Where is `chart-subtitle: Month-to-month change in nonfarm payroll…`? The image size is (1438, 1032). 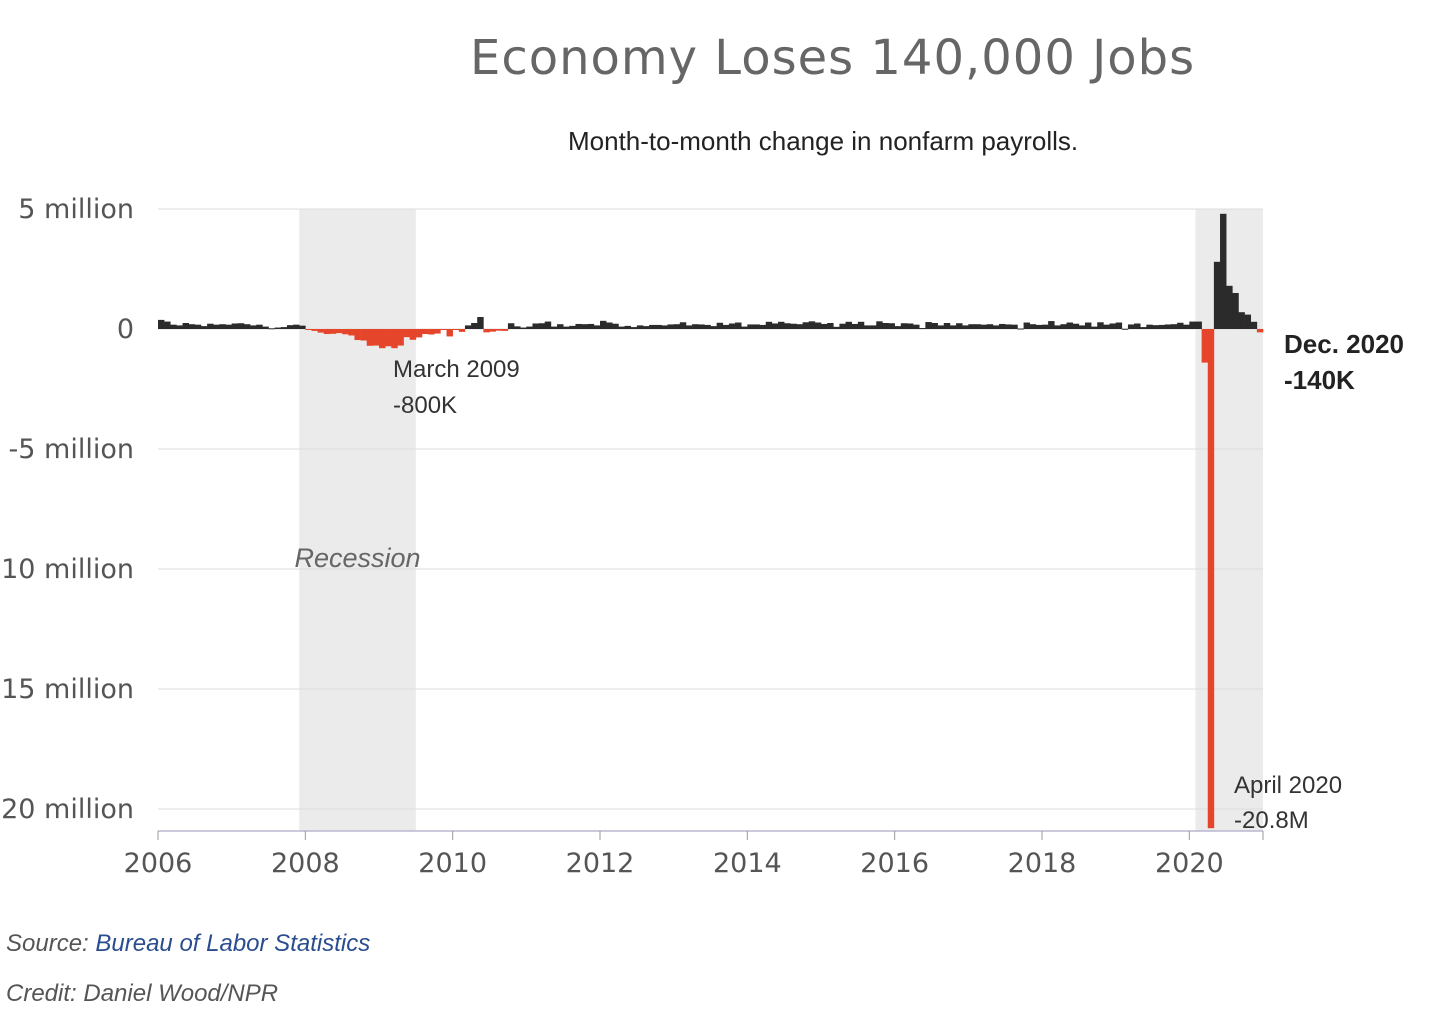 chart-subtitle: Month-to-month change in nonfarm payroll… is located at coordinates (823, 141).